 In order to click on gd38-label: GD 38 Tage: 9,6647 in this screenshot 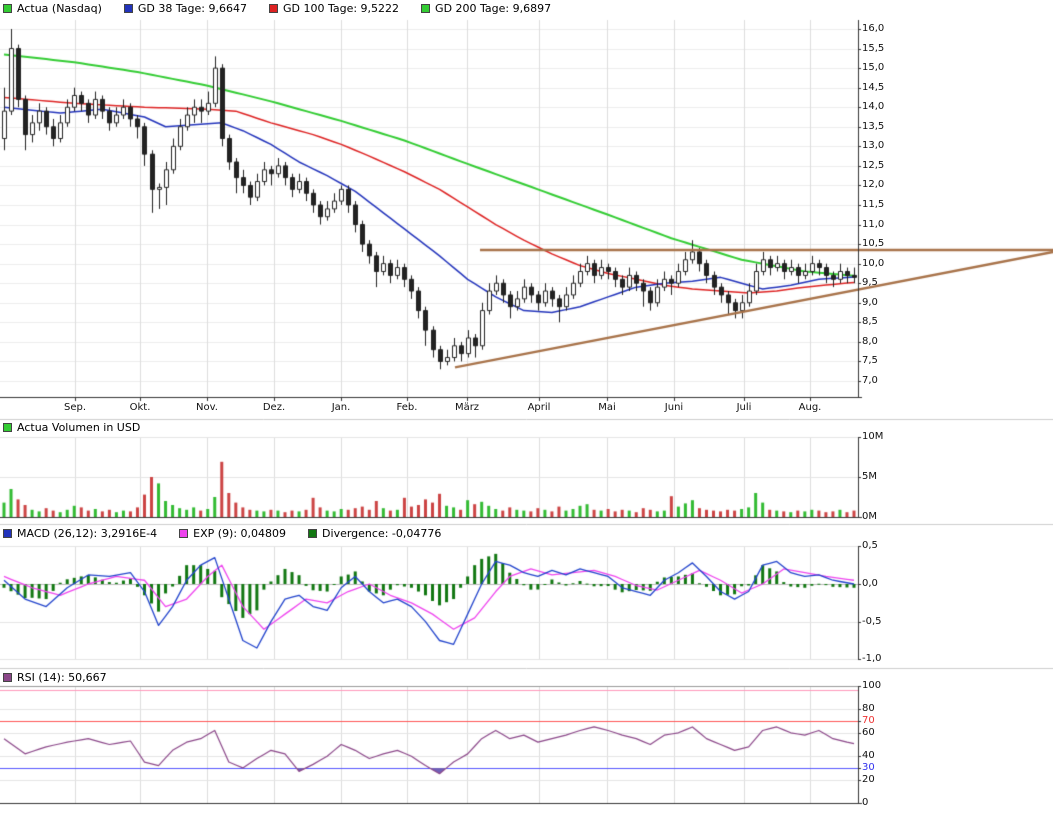, I will do `click(192, 8)`.